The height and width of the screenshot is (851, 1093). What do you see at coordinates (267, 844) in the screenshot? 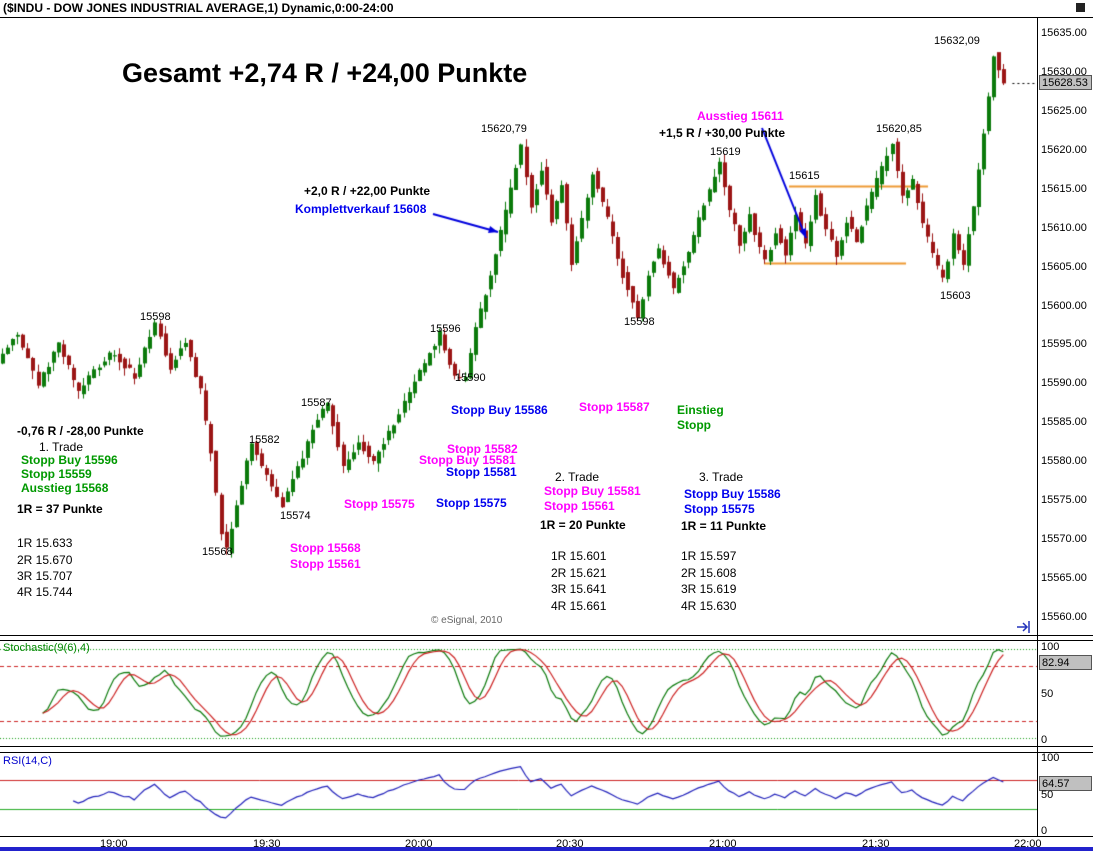
I see `time-axis-tick: 19:30` at bounding box center [267, 844].